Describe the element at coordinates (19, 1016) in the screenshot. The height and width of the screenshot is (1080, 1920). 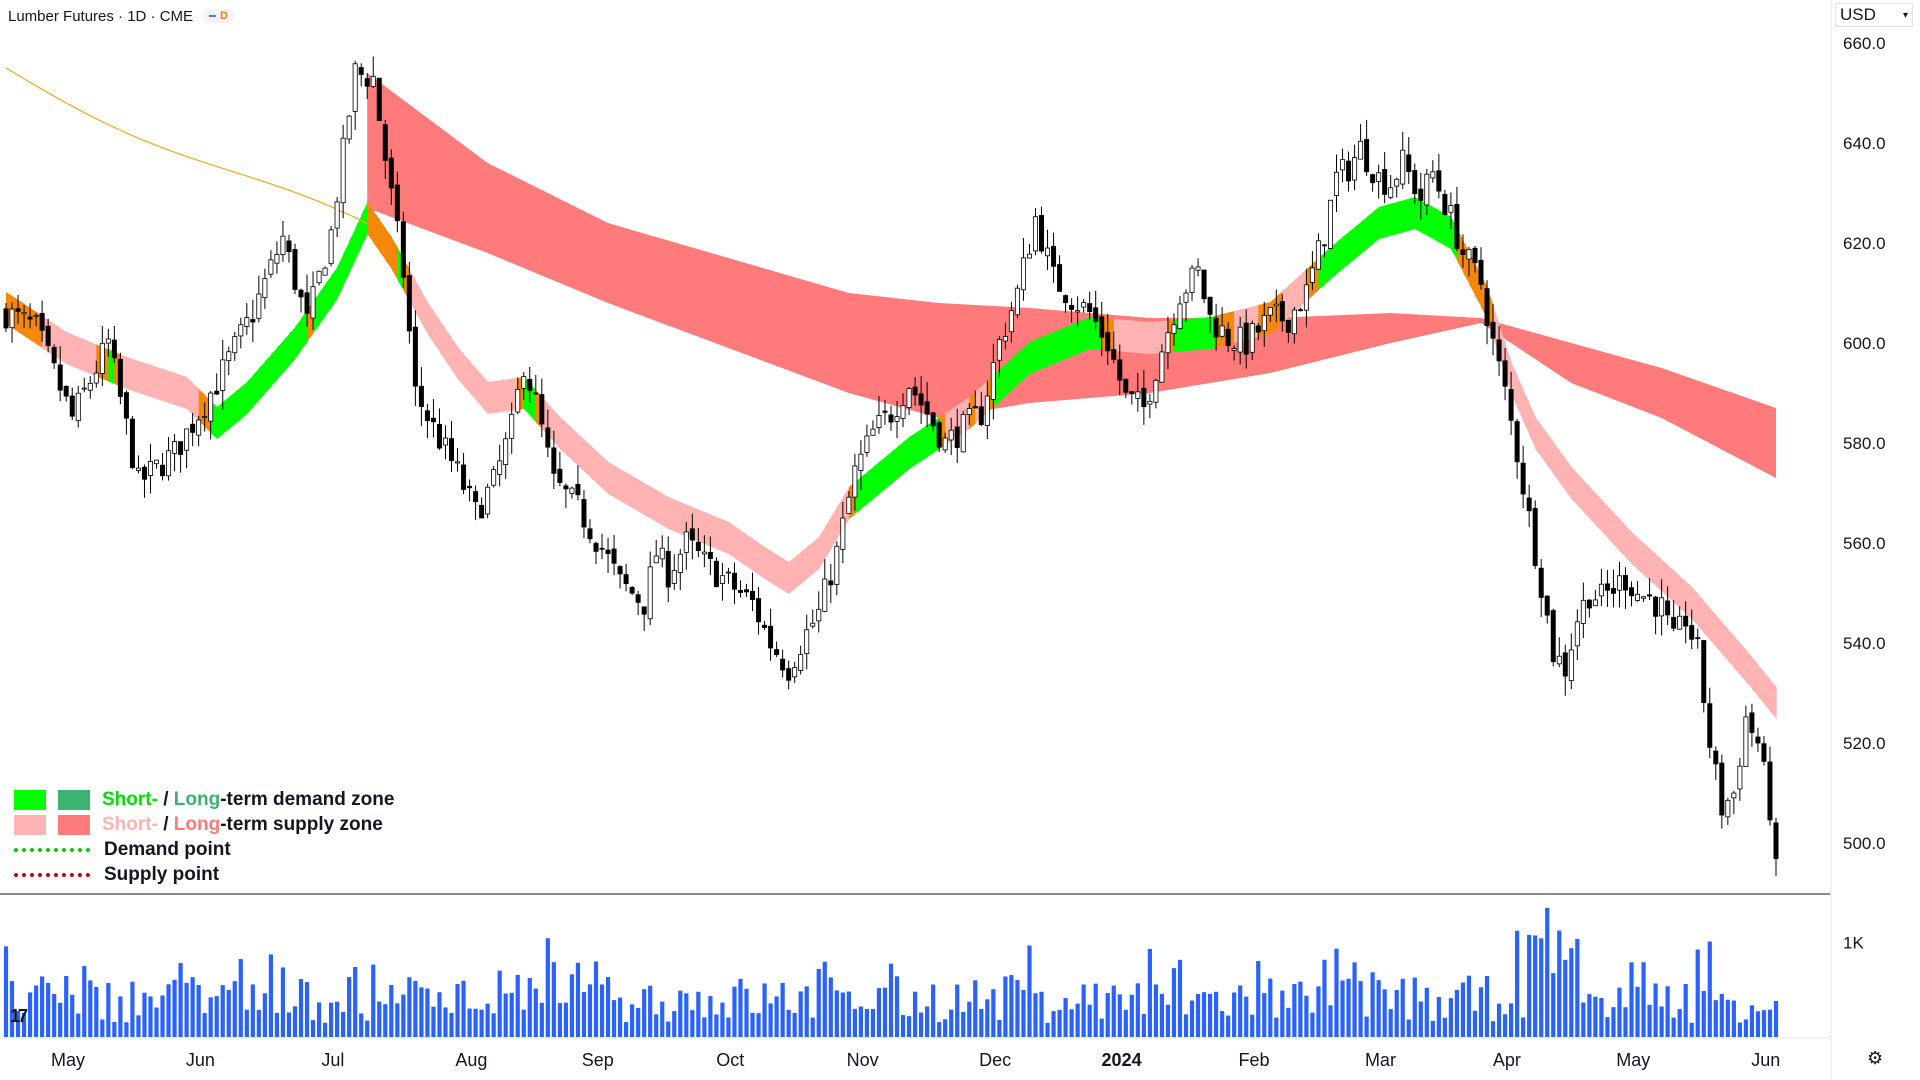
I see `tradingview-logo-icon: 17` at that location.